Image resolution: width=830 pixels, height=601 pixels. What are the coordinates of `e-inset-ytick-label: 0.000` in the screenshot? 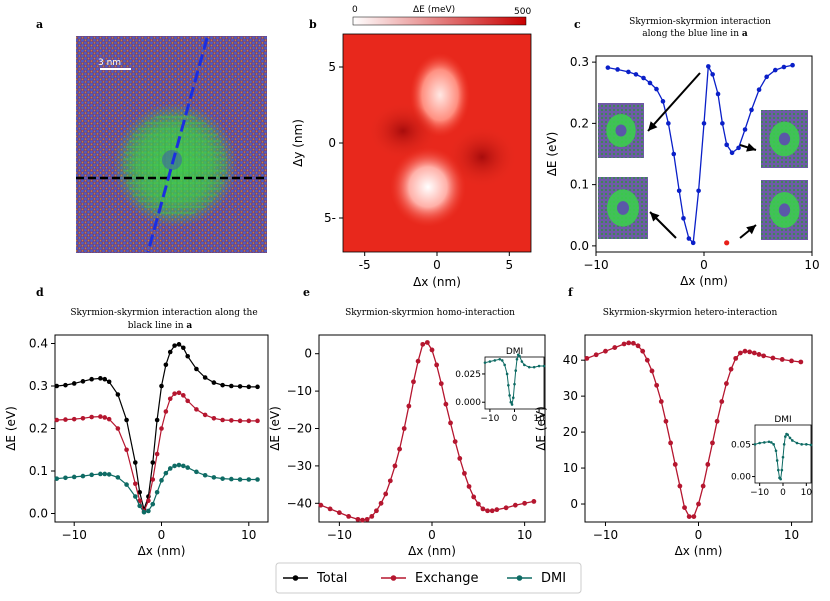 It's located at (468, 403).